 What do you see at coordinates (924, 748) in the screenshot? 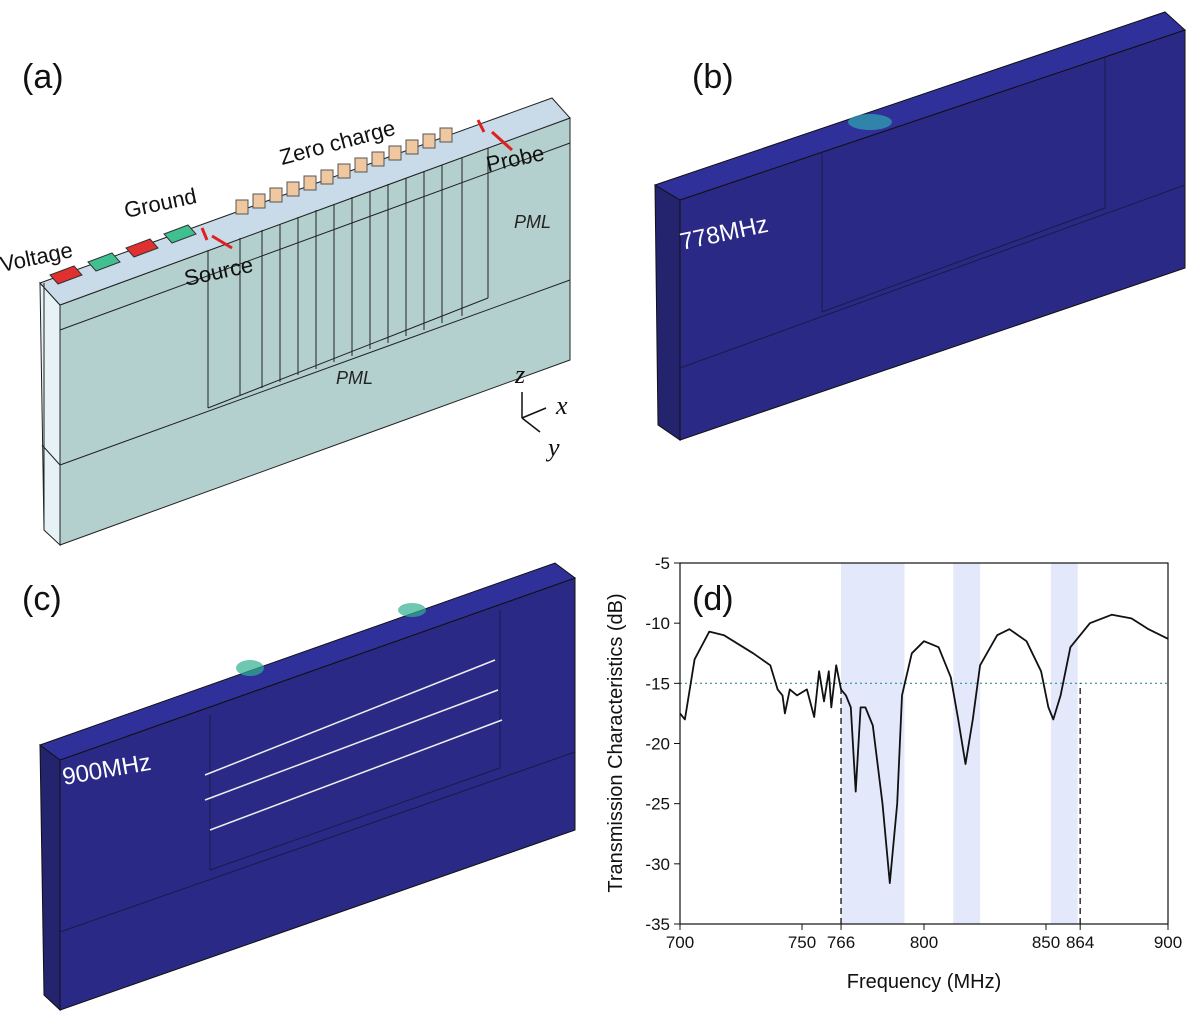
I see `data-line` at bounding box center [924, 748].